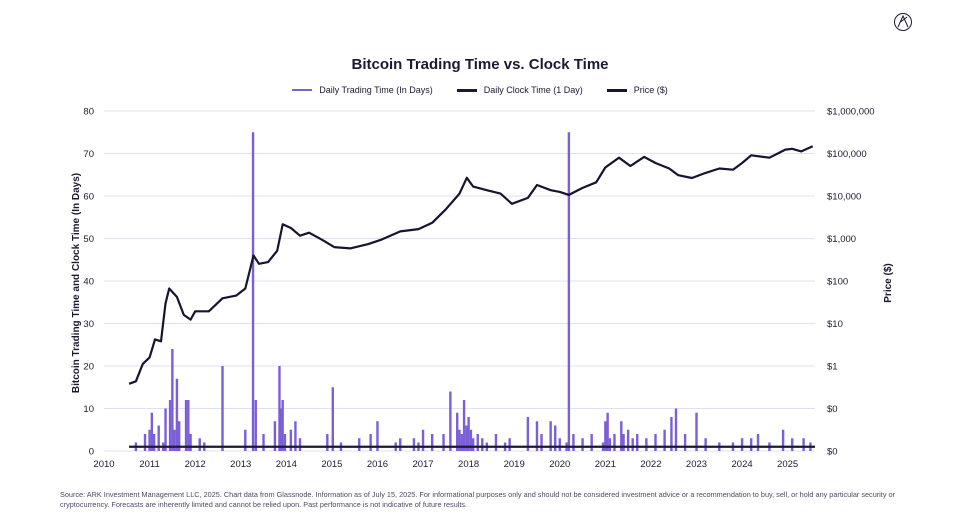 The width and height of the screenshot is (960, 532). What do you see at coordinates (832, 409) in the screenshot?
I see `y2-tick-label: $0` at bounding box center [832, 409].